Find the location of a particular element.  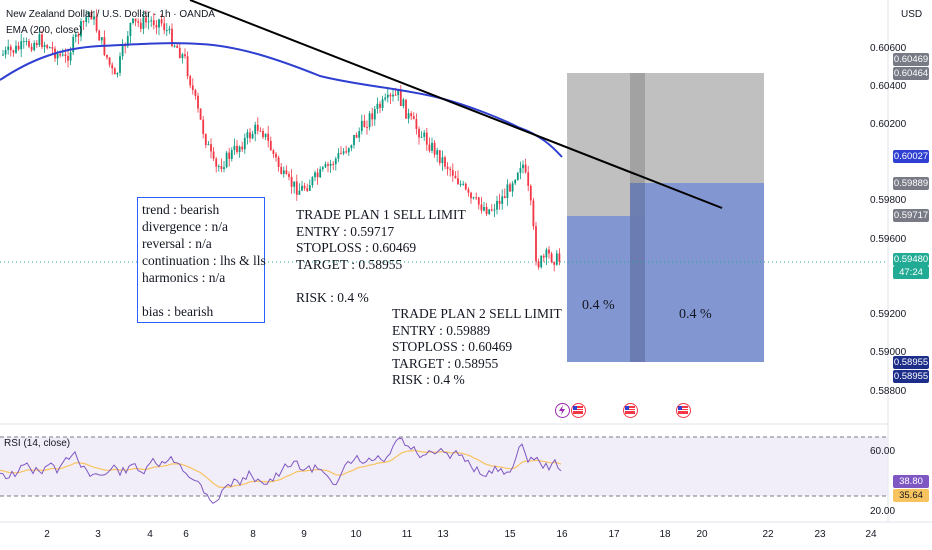

time-label: 9 is located at coordinates (304, 534).